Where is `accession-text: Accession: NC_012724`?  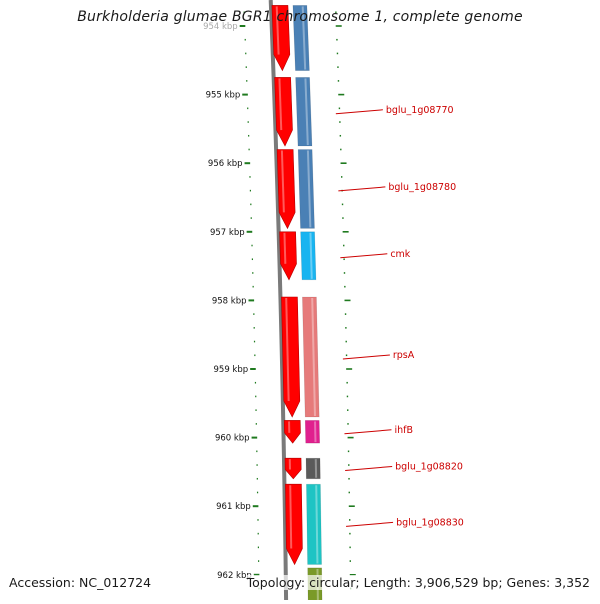 accession-text: Accession: NC_012724 is located at coordinates (80, 582).